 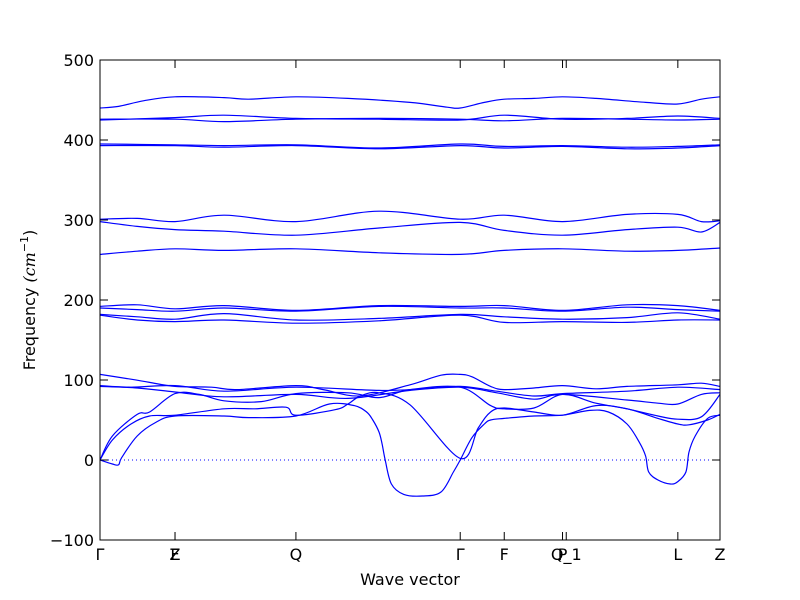 I want to click on y-tick-label-3: 100, so click(x=78, y=380).